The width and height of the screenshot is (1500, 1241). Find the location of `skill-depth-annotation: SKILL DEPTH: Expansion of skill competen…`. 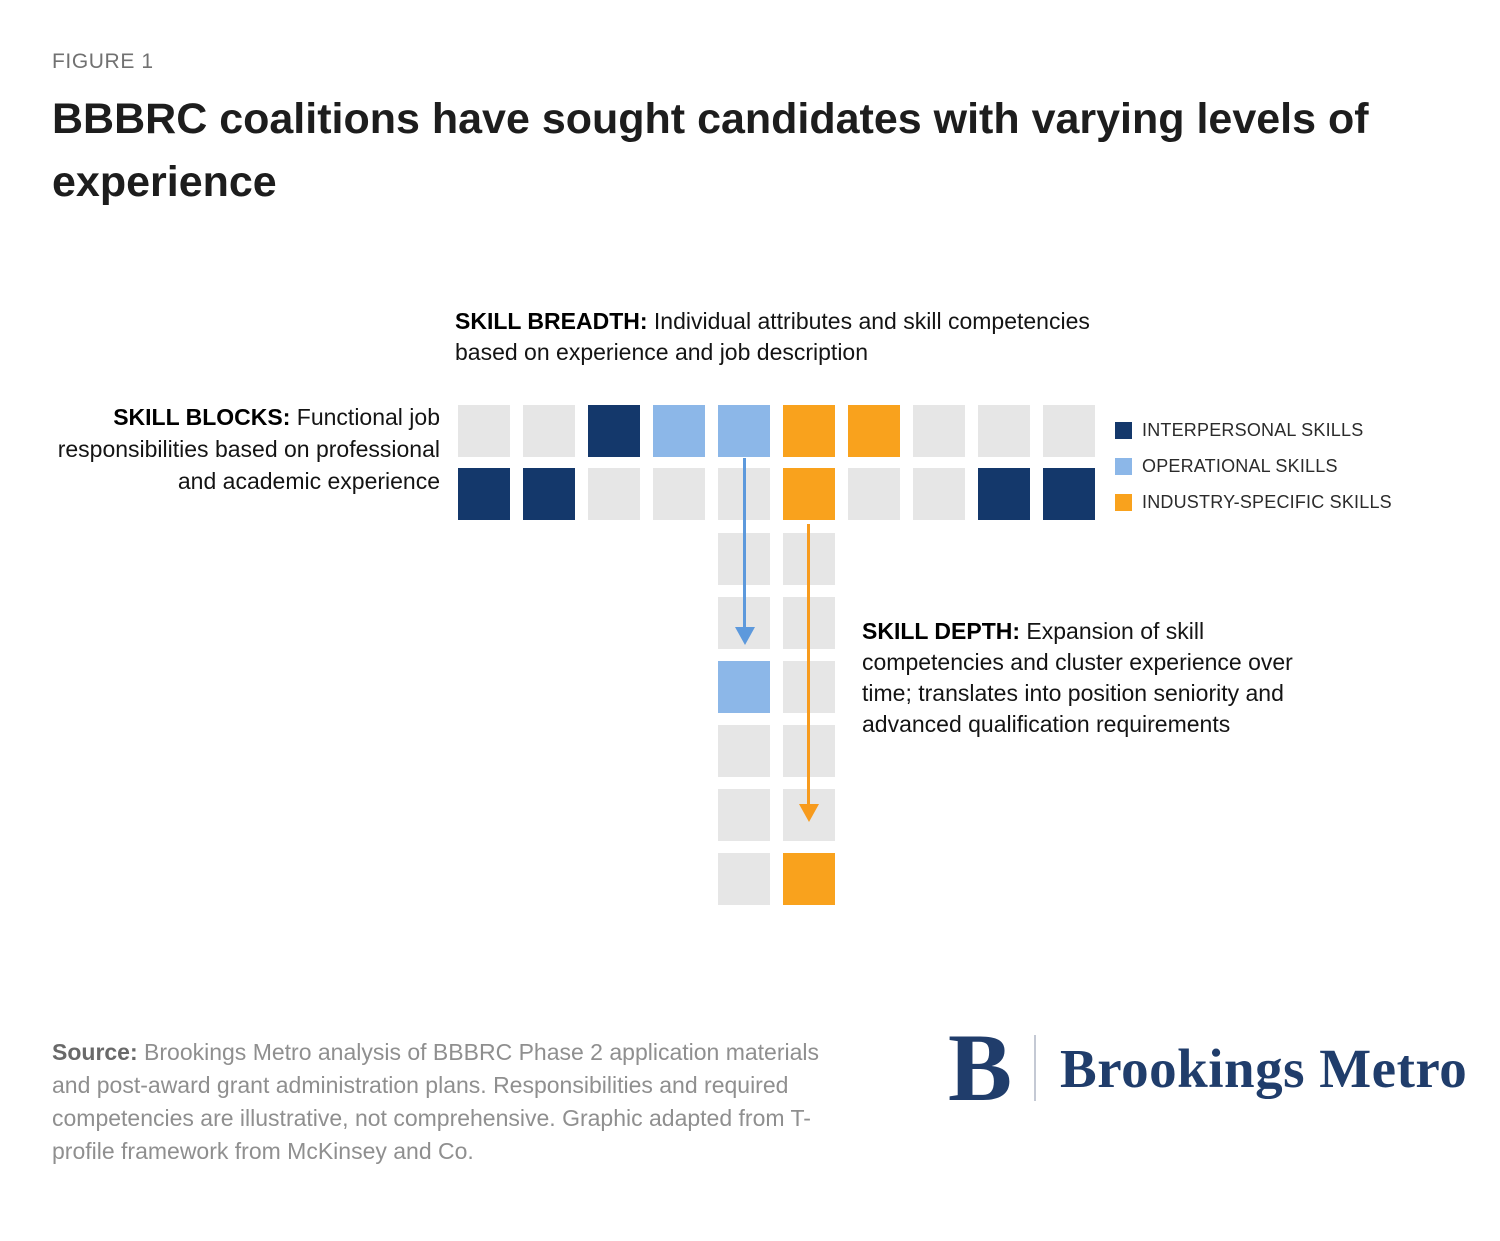

skill-depth-annotation: SKILL DEPTH: Expansion of skill competen… is located at coordinates (1082, 678).